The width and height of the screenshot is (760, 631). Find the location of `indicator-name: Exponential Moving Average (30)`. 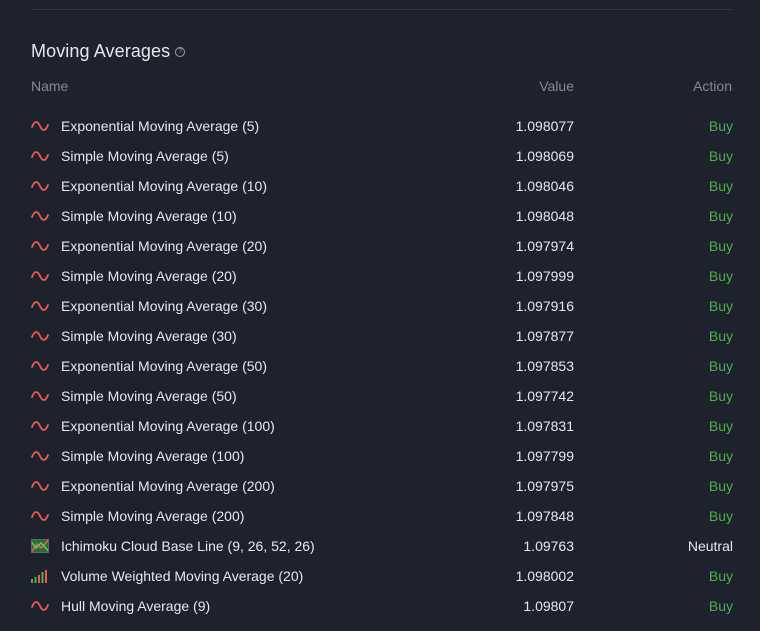

indicator-name: Exponential Moving Average (30) is located at coordinates (164, 306).